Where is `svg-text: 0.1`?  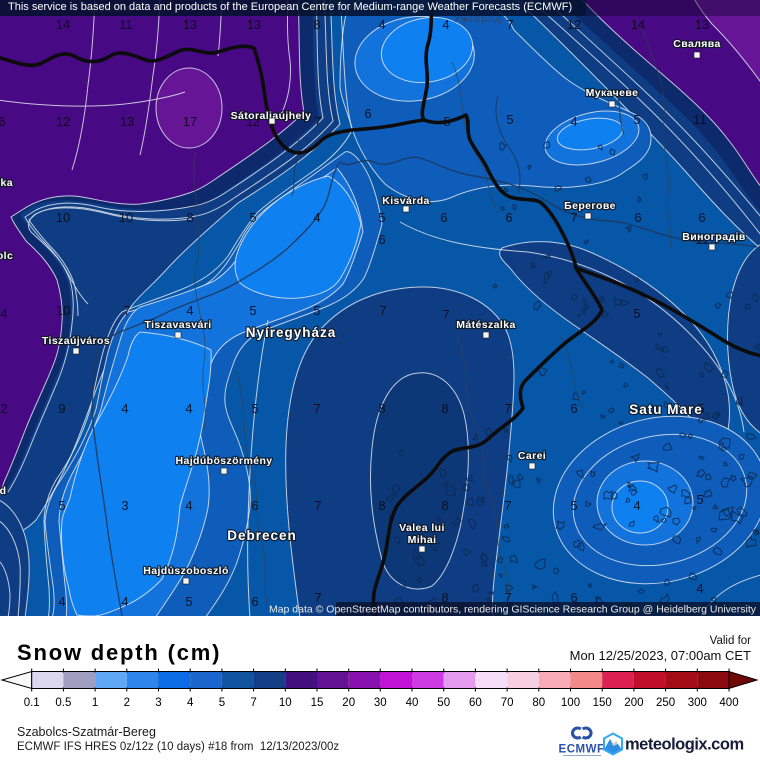 svg-text: 0.1 is located at coordinates (32, 703).